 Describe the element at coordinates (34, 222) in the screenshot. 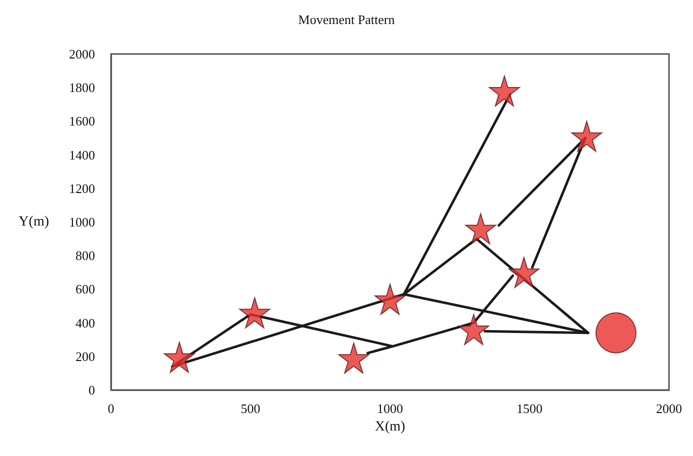

I see `y-axis-title: Y(m)` at that location.